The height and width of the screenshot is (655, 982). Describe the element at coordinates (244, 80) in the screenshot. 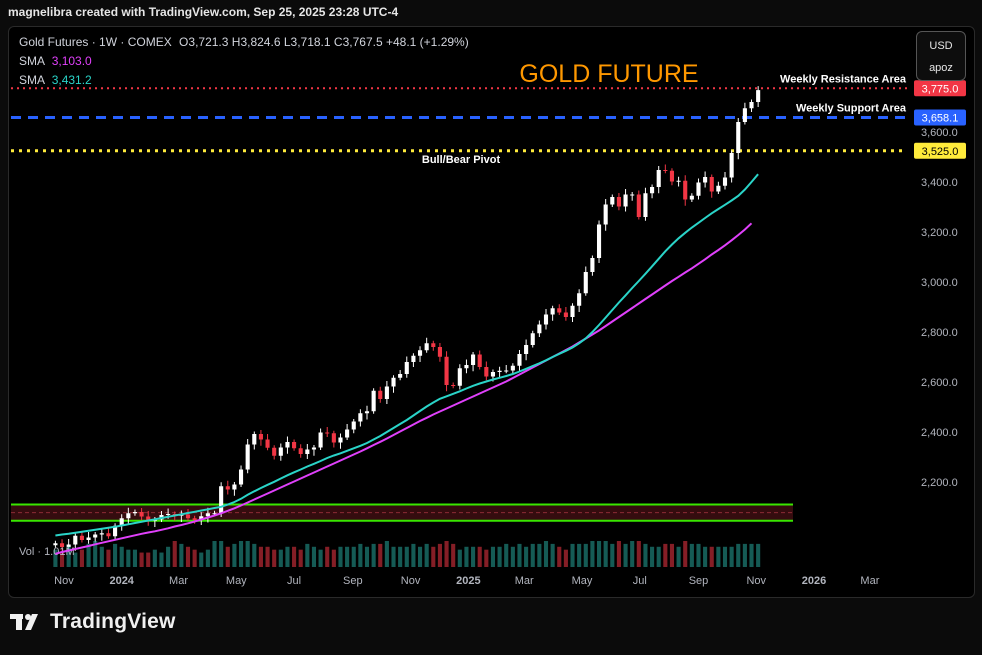

I see `sma-fast-legend-row: SMA 3,431.2` at that location.